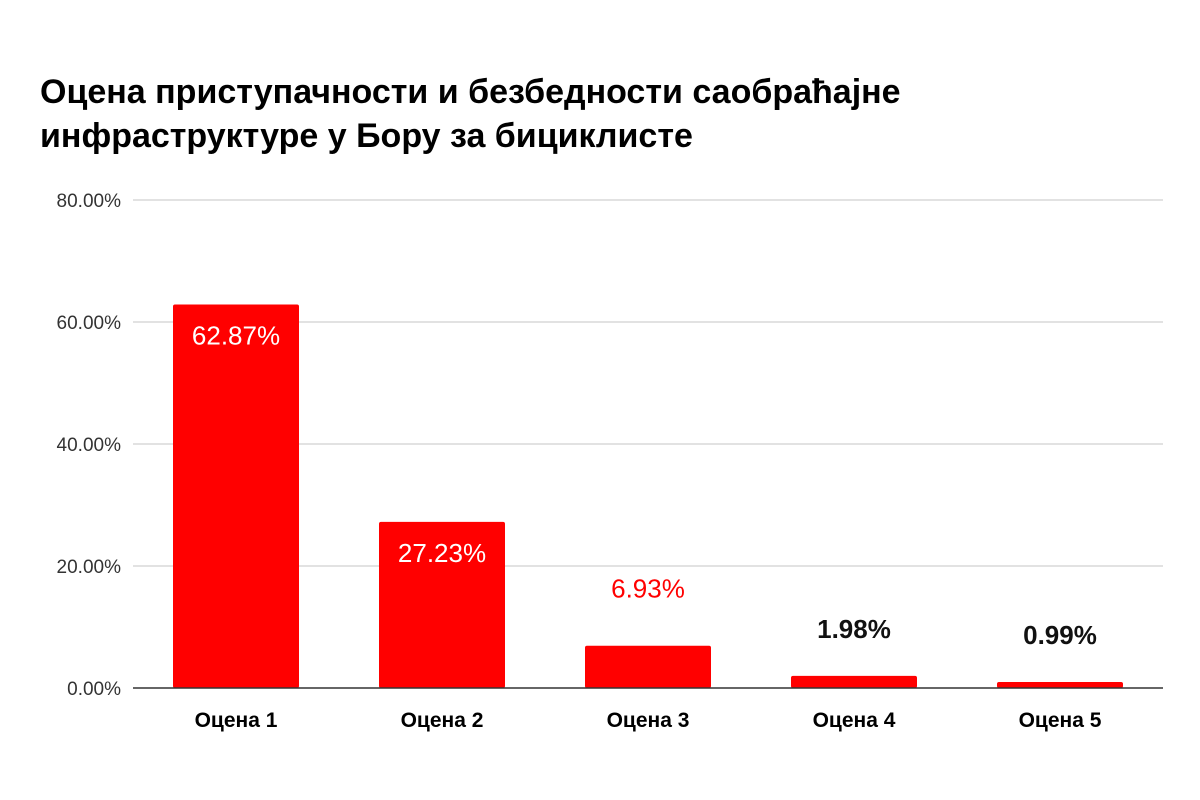  I want to click on y-tick-label: 40.00%, so click(89, 445).